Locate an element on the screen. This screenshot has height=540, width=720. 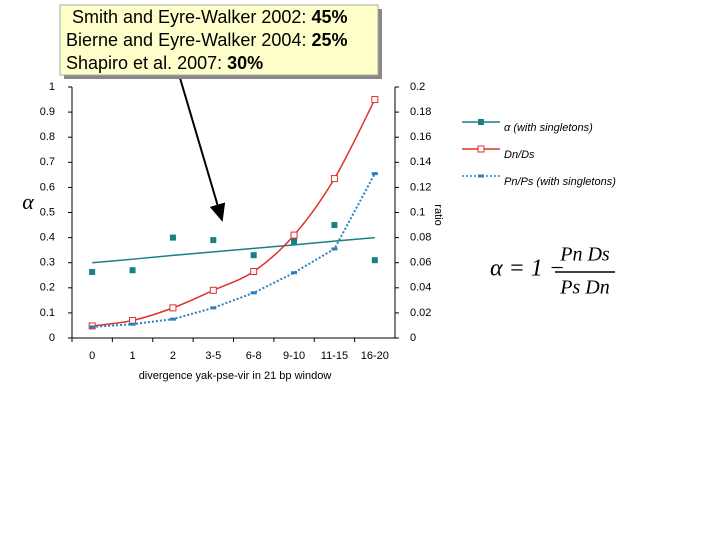
y2-tick-label: 0.14 is located at coordinates (420, 162).